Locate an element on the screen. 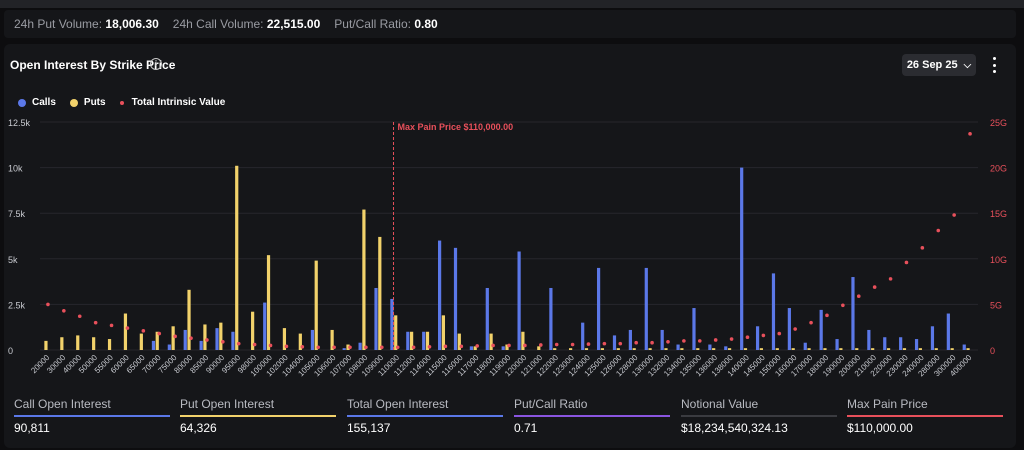  stat-value: 155,137 is located at coordinates (369, 428).